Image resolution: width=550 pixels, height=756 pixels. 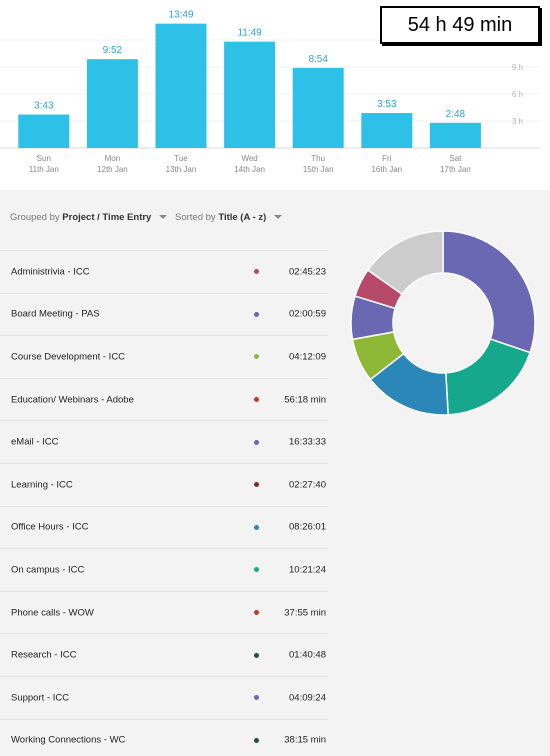 I want to click on entry-title: On campus - ICC, so click(x=48, y=570).